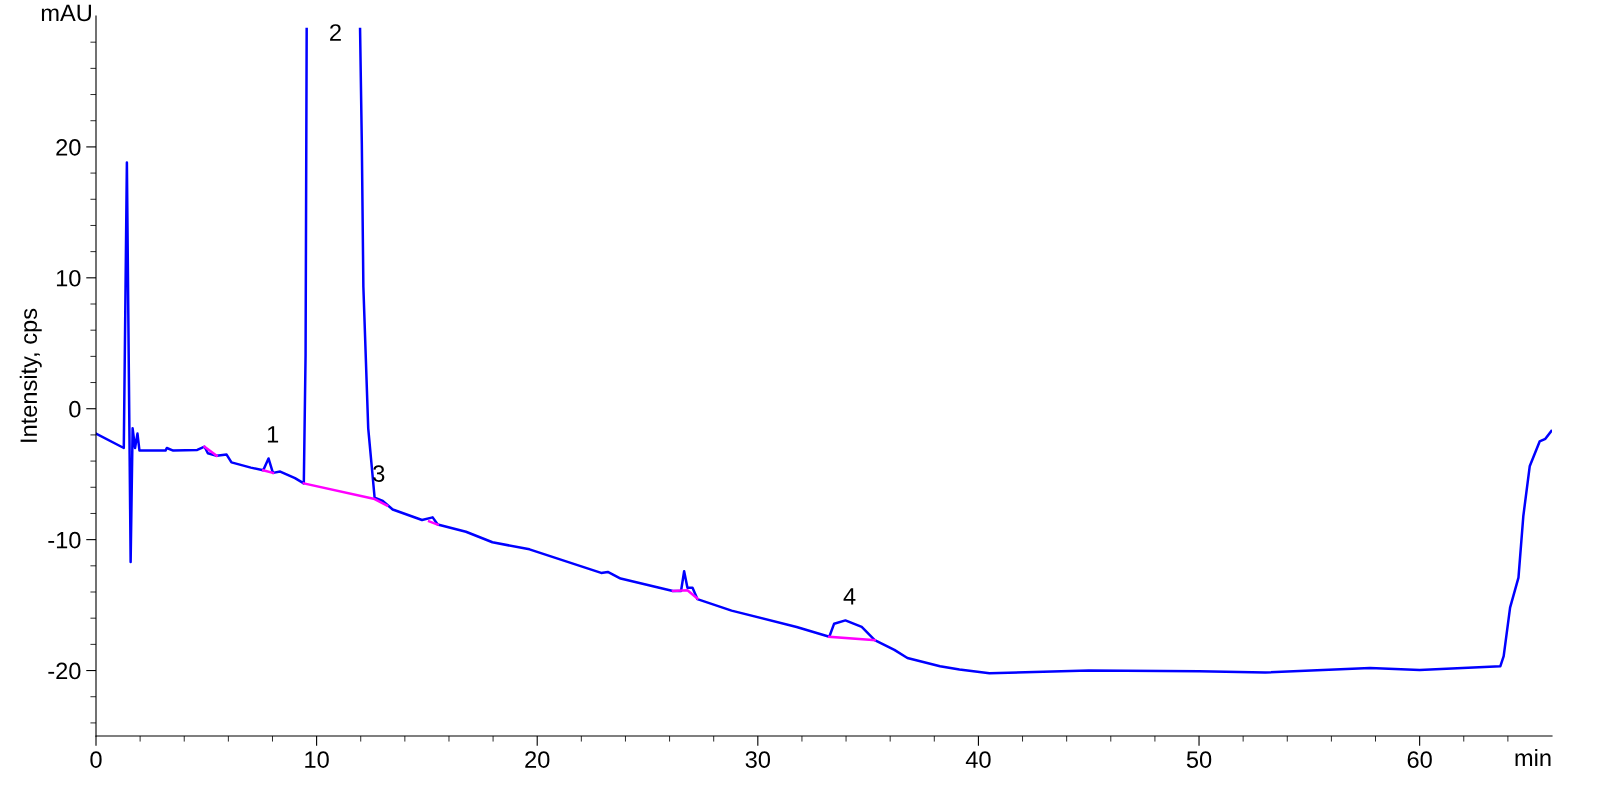  I want to click on annotation: 4, so click(849, 596).